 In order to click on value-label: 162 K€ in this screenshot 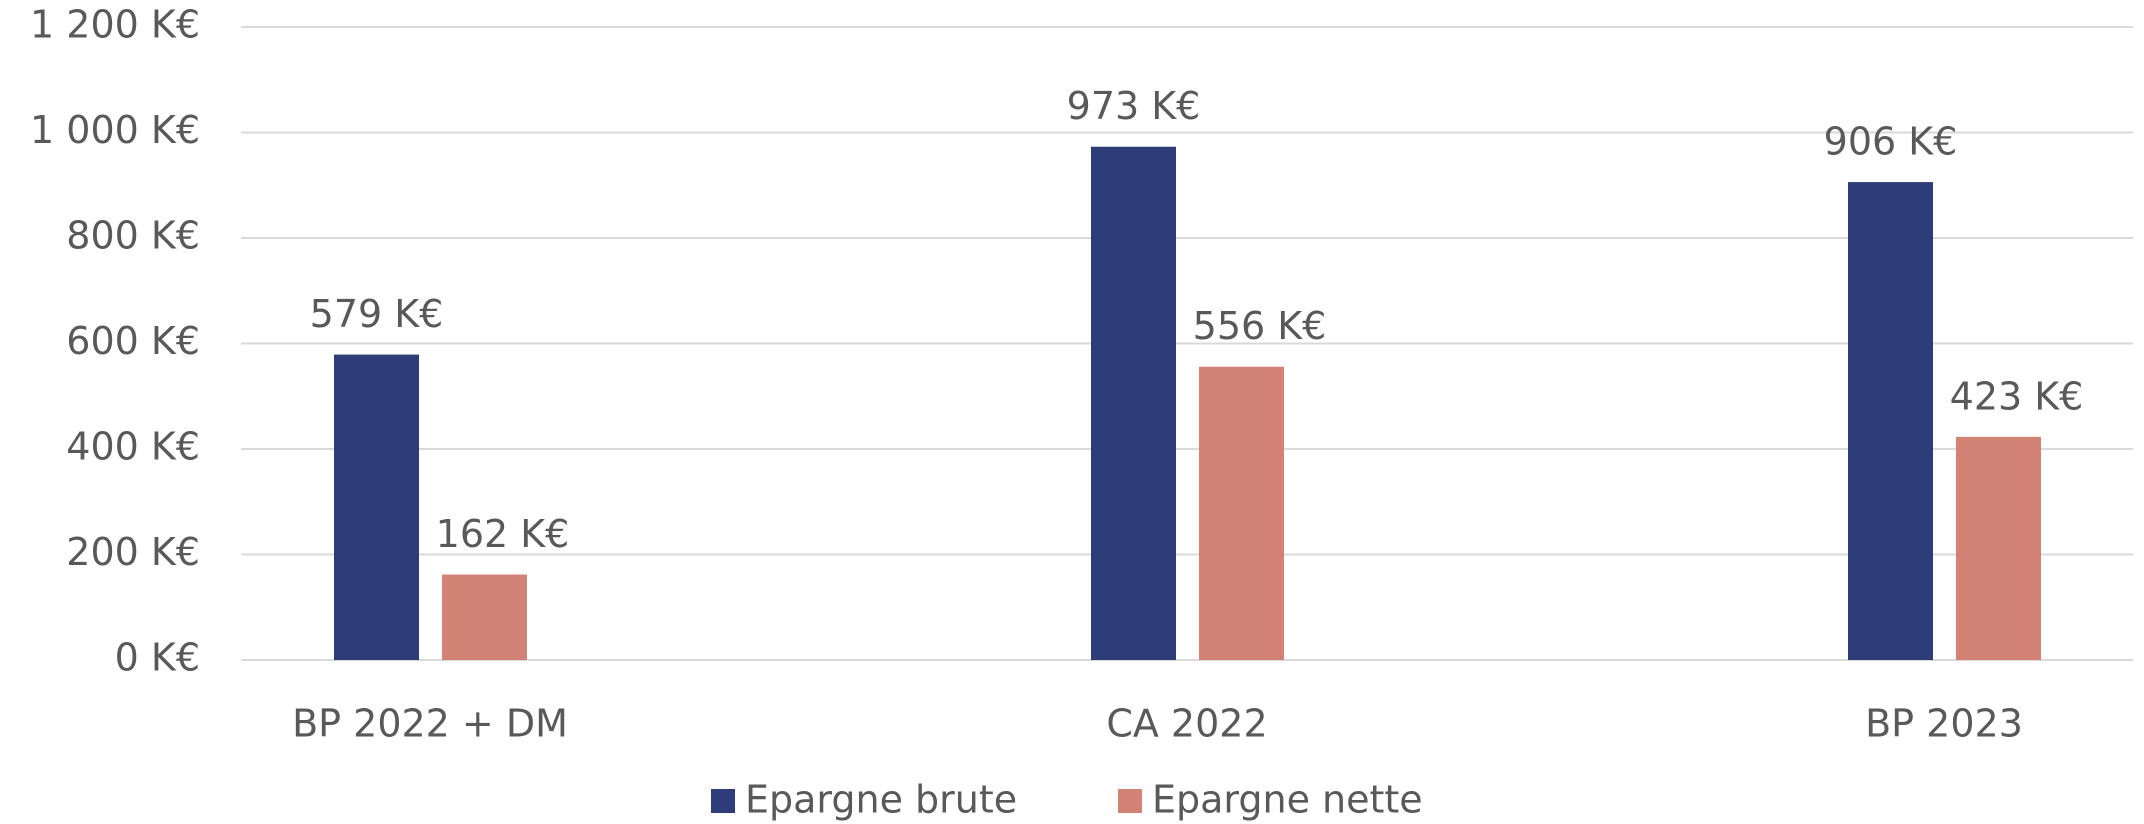, I will do `click(503, 534)`.